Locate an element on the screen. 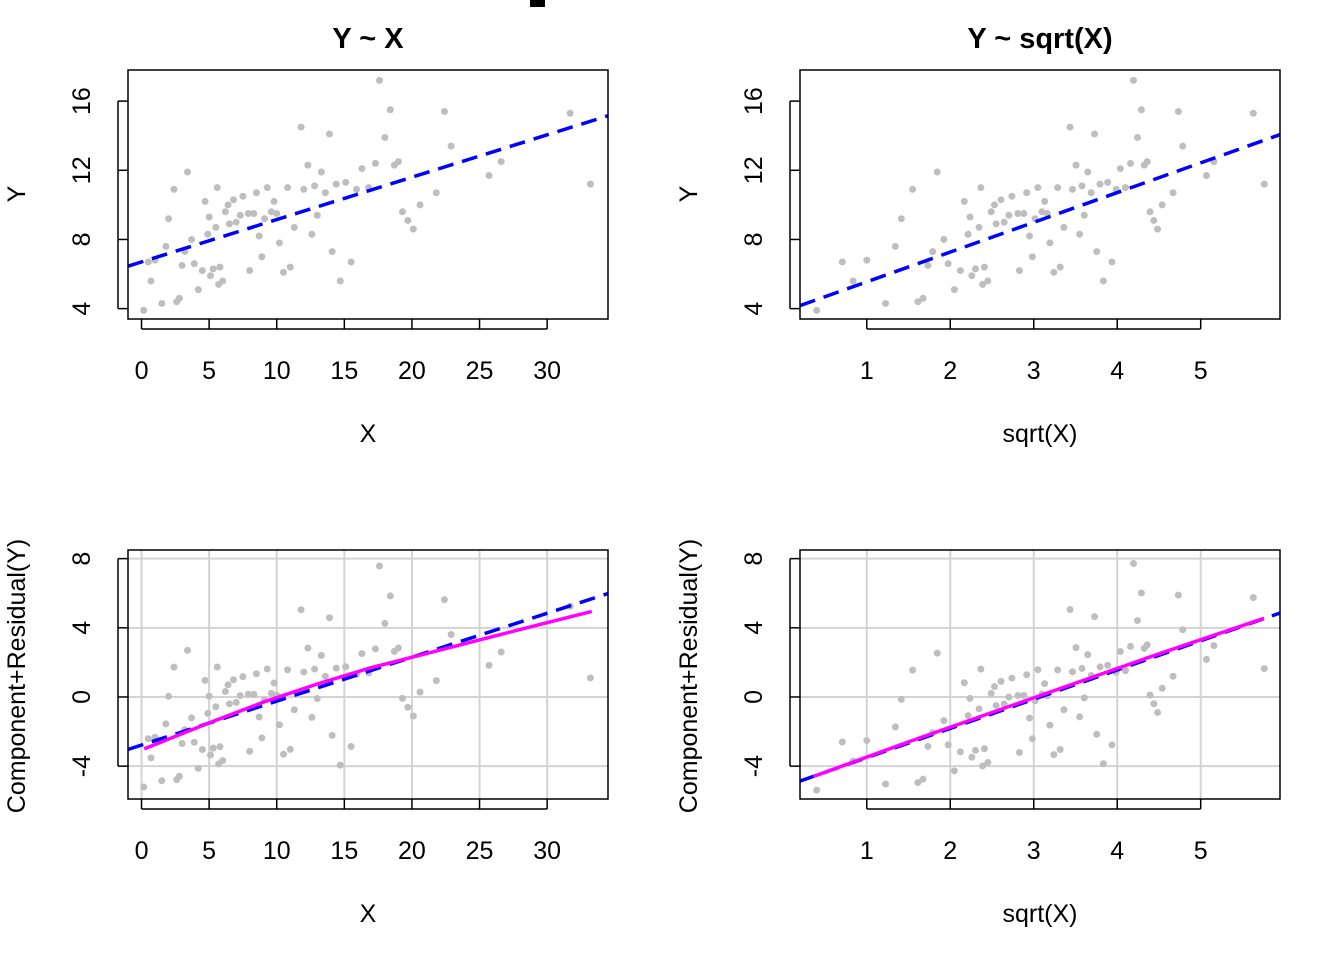 This screenshot has width=1344, height=960. points-layer is located at coordinates (367, 676).